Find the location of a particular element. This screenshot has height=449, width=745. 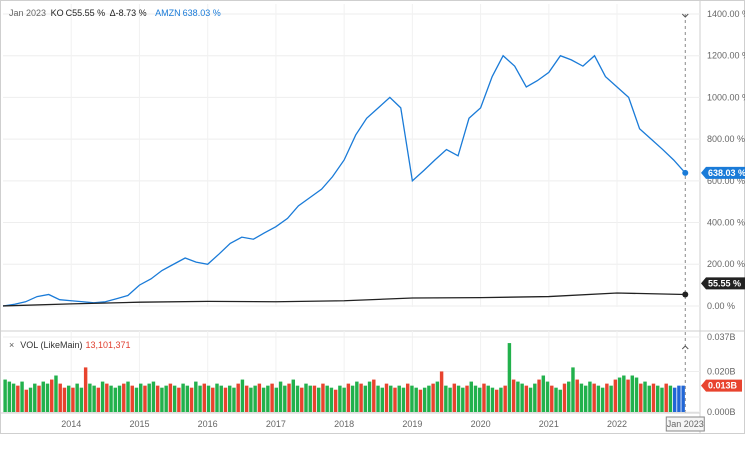

y-tick-label: 1400.00 % is located at coordinates (726, 14).